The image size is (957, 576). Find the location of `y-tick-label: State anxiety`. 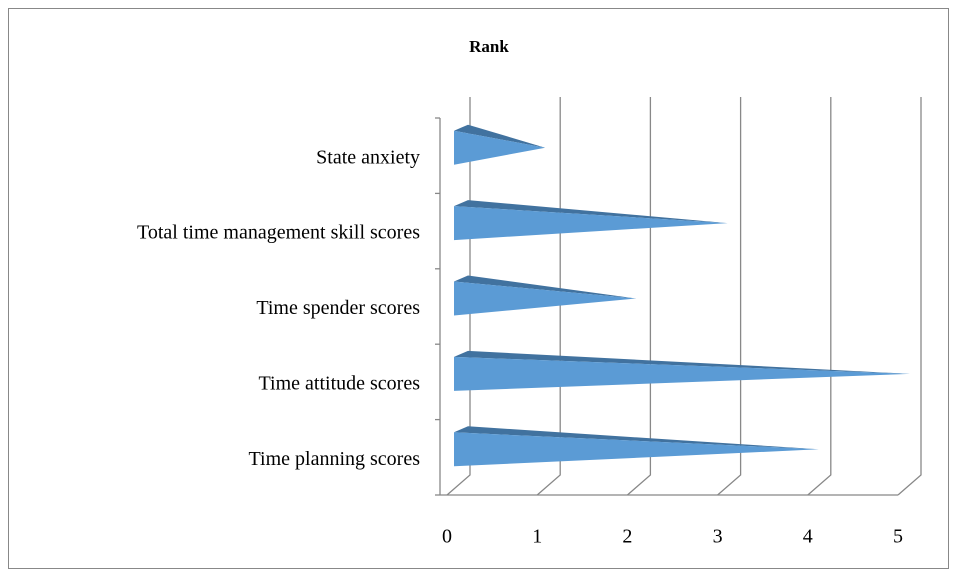

y-tick-label: State anxiety is located at coordinates (368, 157).